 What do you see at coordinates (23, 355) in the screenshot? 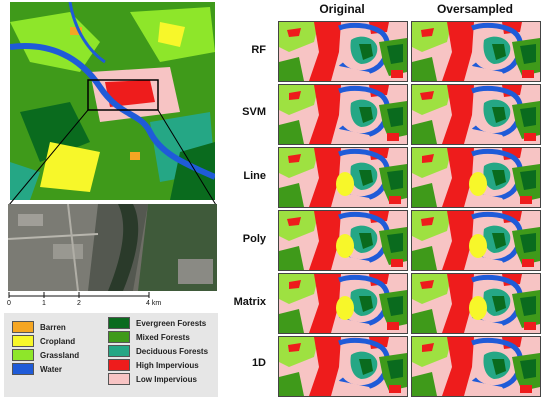
I see `grassland-swatch` at bounding box center [23, 355].